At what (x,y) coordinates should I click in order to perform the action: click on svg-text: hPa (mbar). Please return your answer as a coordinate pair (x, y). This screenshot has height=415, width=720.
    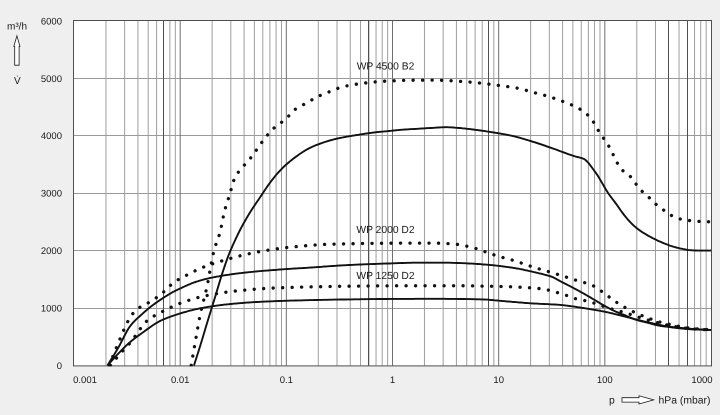
    Looking at the image, I should click on (685, 400).